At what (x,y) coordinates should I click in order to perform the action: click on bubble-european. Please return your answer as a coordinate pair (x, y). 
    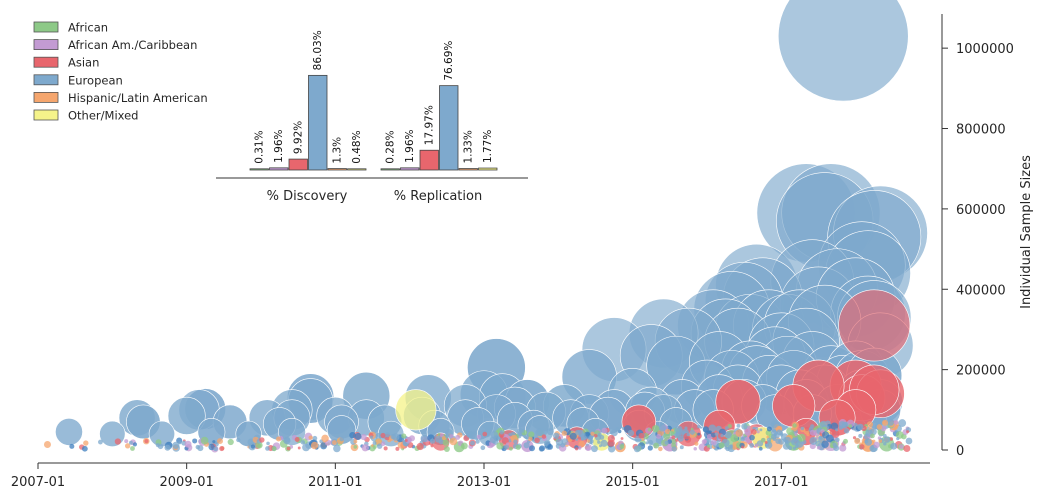
    Looking at the image, I should click on (186, 415).